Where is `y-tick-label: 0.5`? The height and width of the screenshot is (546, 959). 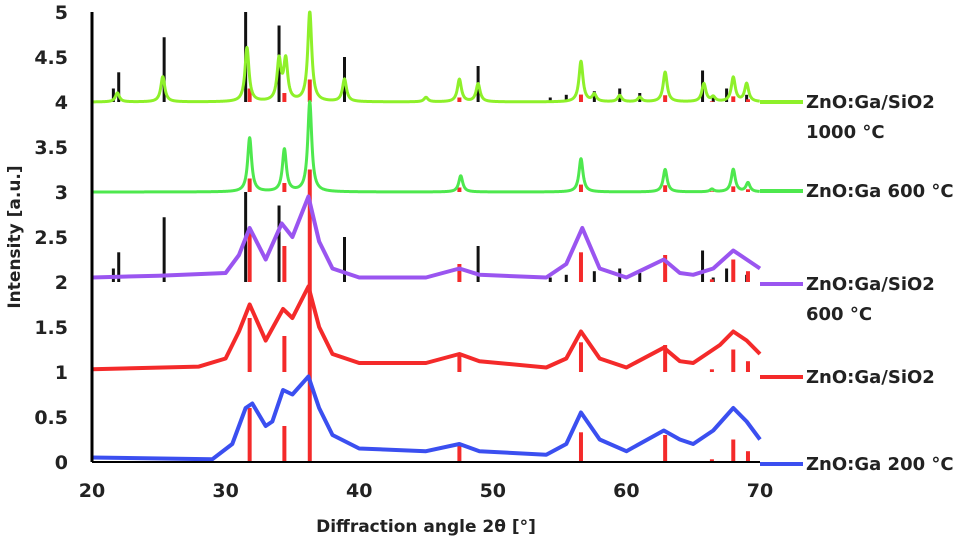
y-tick-label: 0.5 is located at coordinates (51, 418).